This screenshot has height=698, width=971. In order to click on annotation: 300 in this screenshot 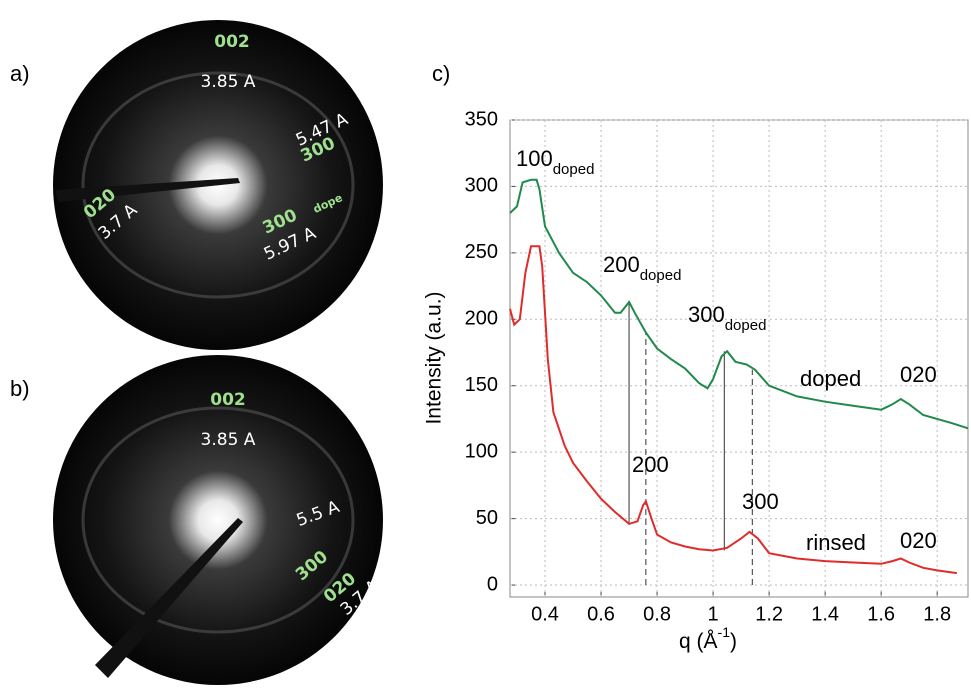, I will do `click(760, 501)`.